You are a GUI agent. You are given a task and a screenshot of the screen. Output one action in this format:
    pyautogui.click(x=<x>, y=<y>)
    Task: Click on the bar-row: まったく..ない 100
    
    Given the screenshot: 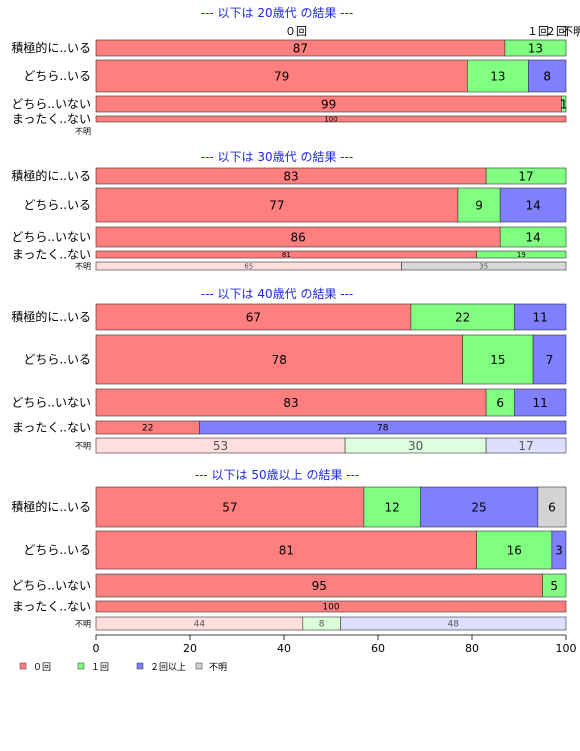 What is the action you would take?
    pyautogui.click(x=289, y=119)
    